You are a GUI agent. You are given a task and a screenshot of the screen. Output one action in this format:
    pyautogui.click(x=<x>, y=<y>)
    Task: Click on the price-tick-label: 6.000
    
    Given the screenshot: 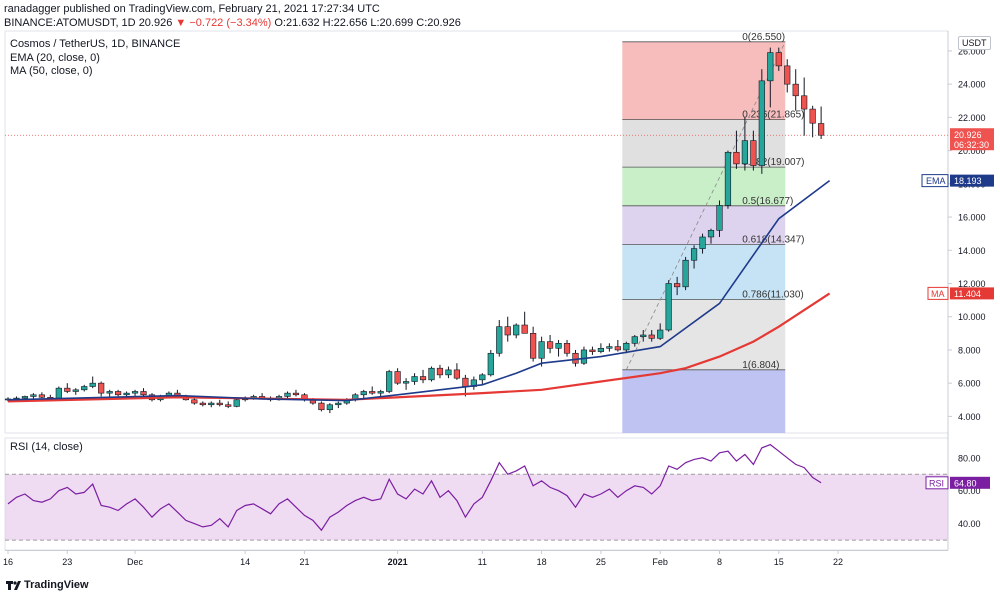 What is the action you would take?
    pyautogui.click(x=969, y=384)
    